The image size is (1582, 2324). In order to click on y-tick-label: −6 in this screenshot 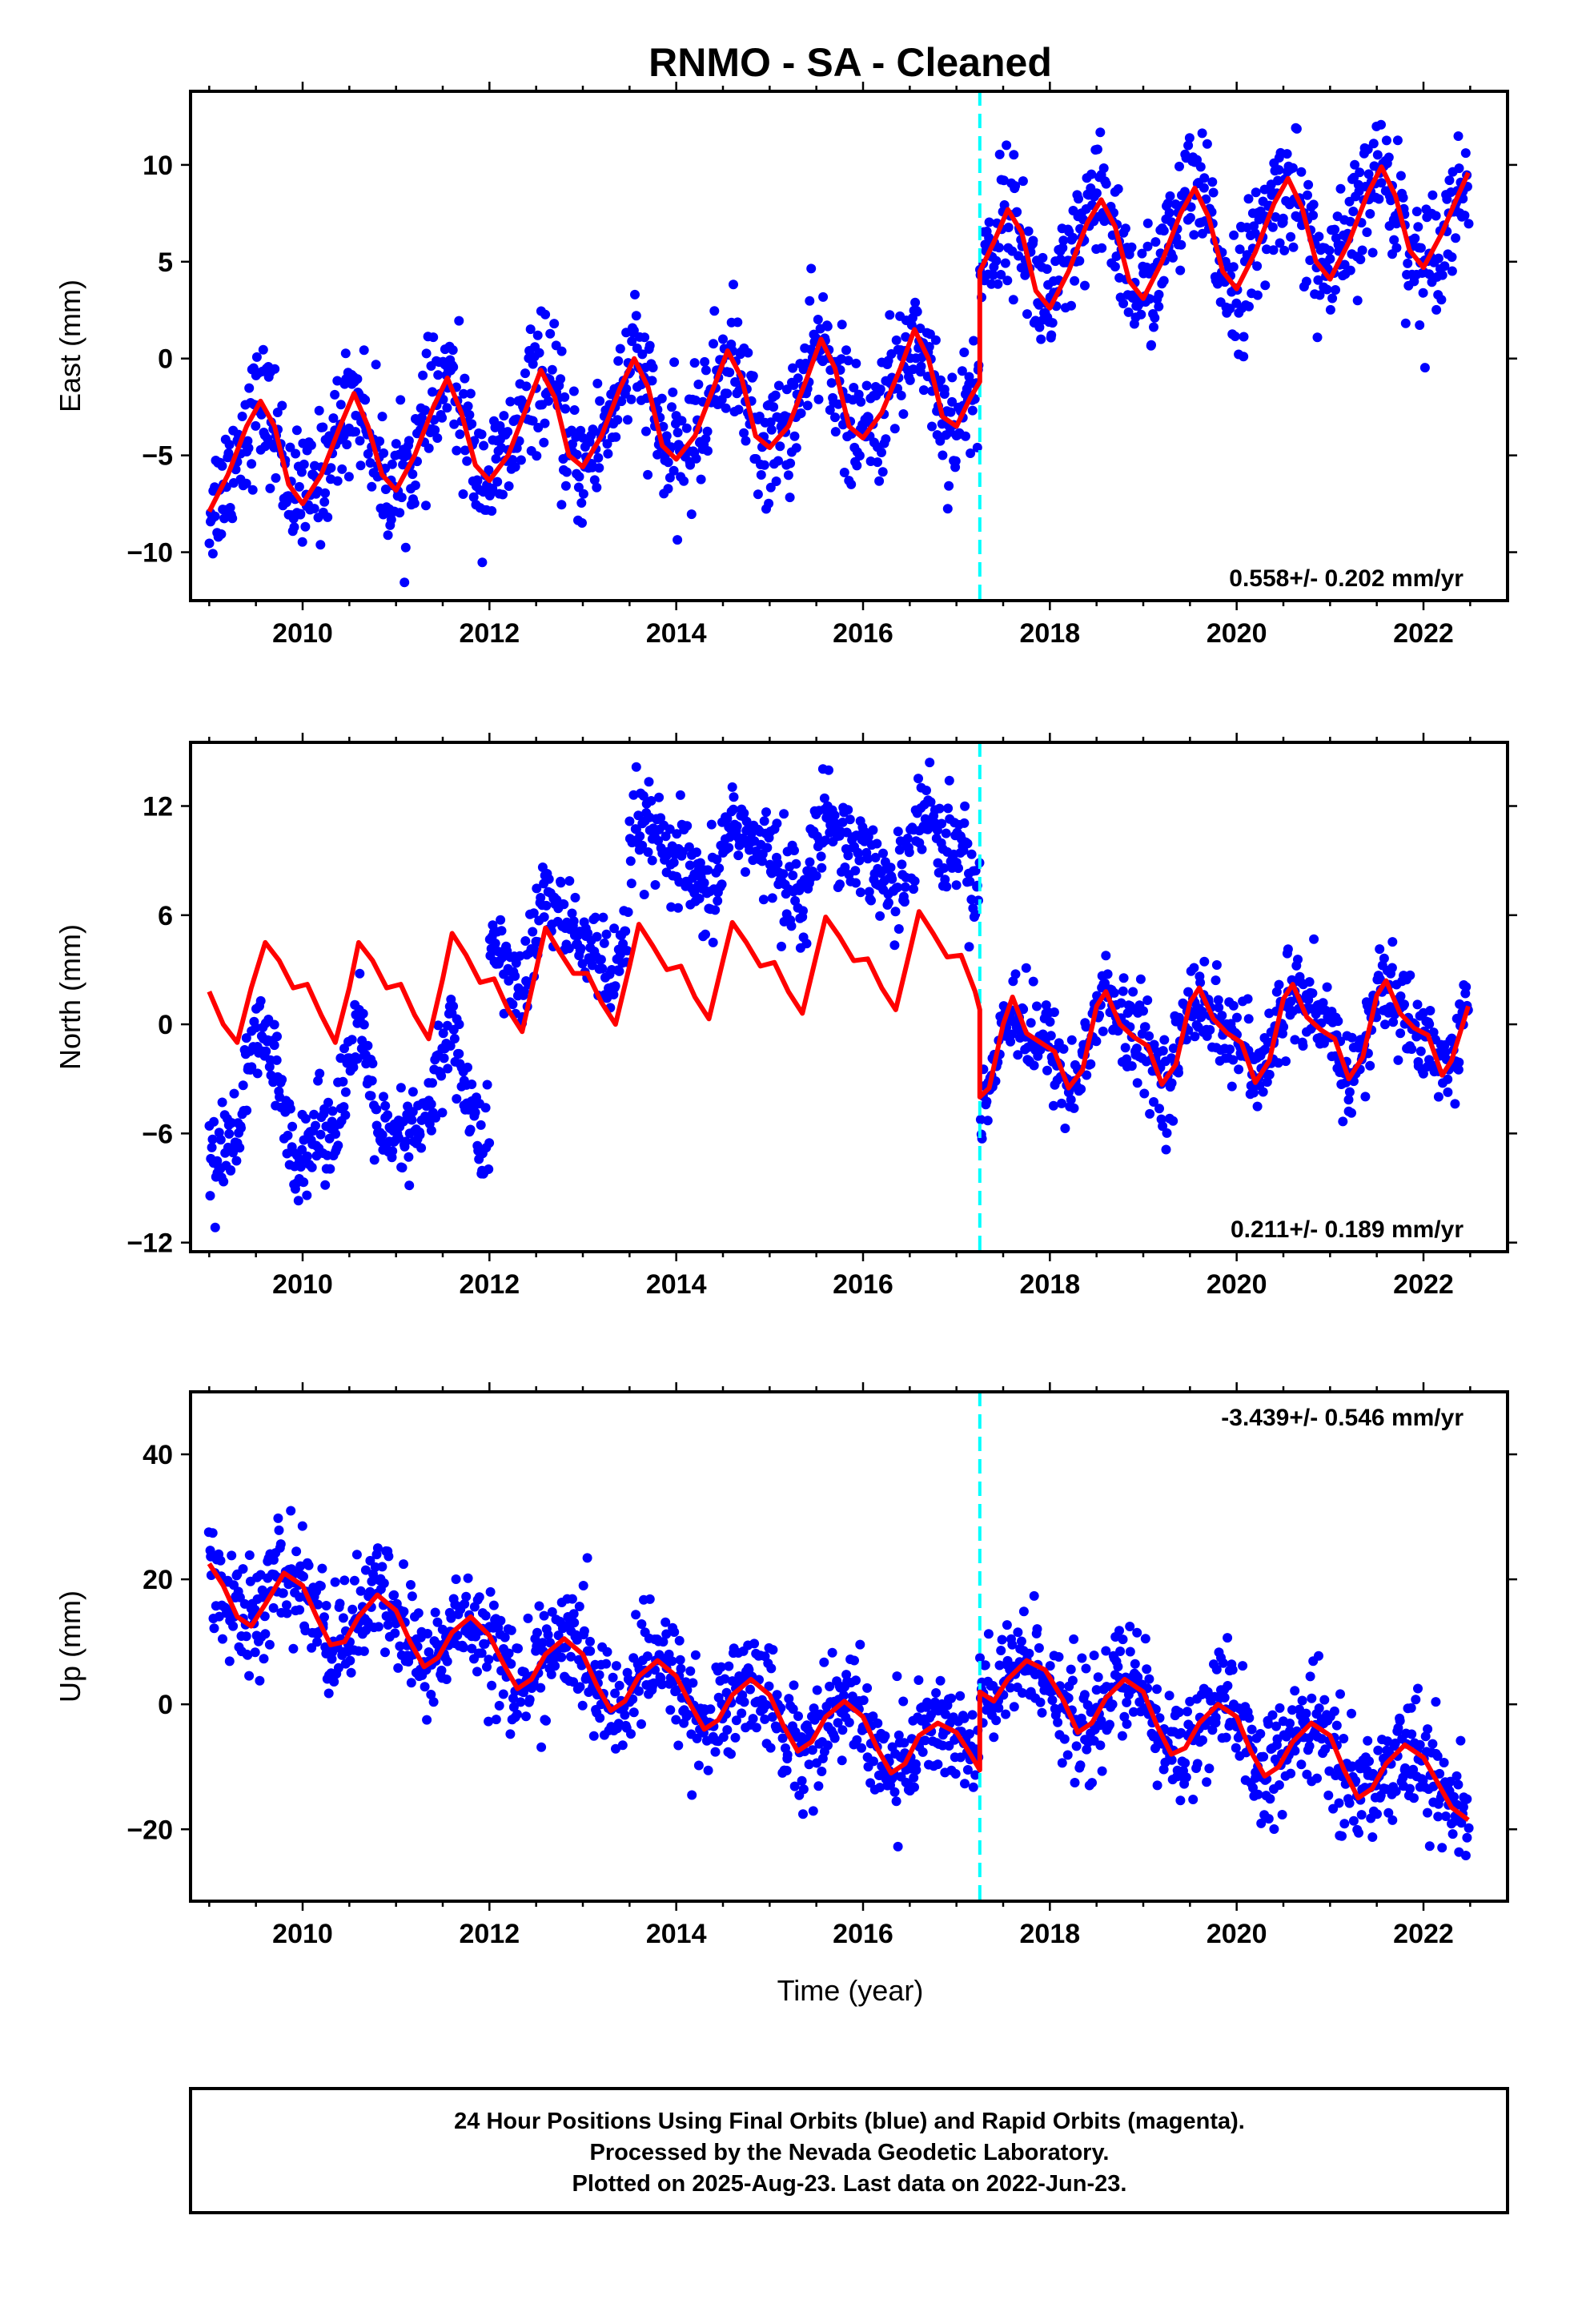, I will do `click(157, 1134)`.